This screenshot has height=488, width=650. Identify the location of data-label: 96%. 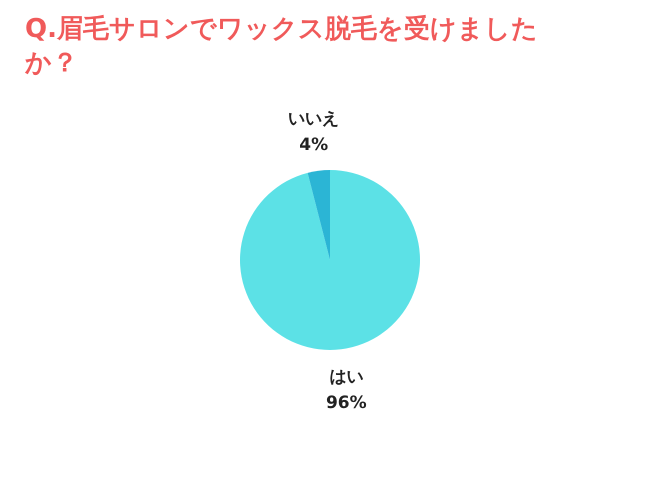
(346, 402).